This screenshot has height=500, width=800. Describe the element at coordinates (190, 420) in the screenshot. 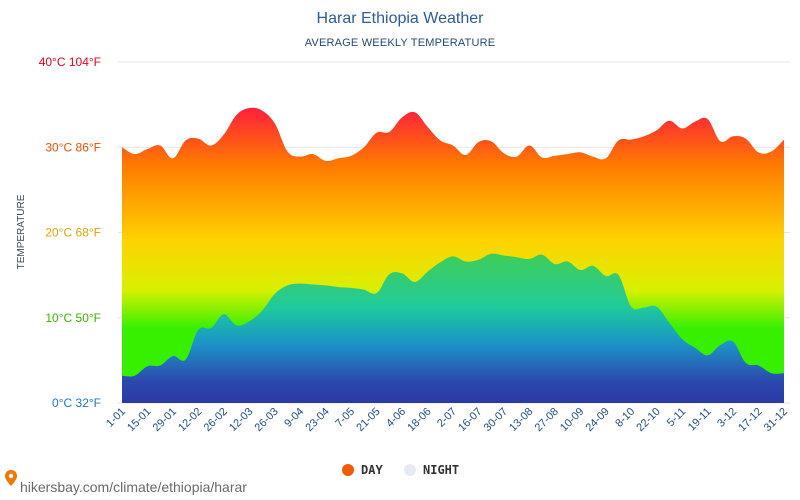

I see `x-tick-label: 12-02` at that location.